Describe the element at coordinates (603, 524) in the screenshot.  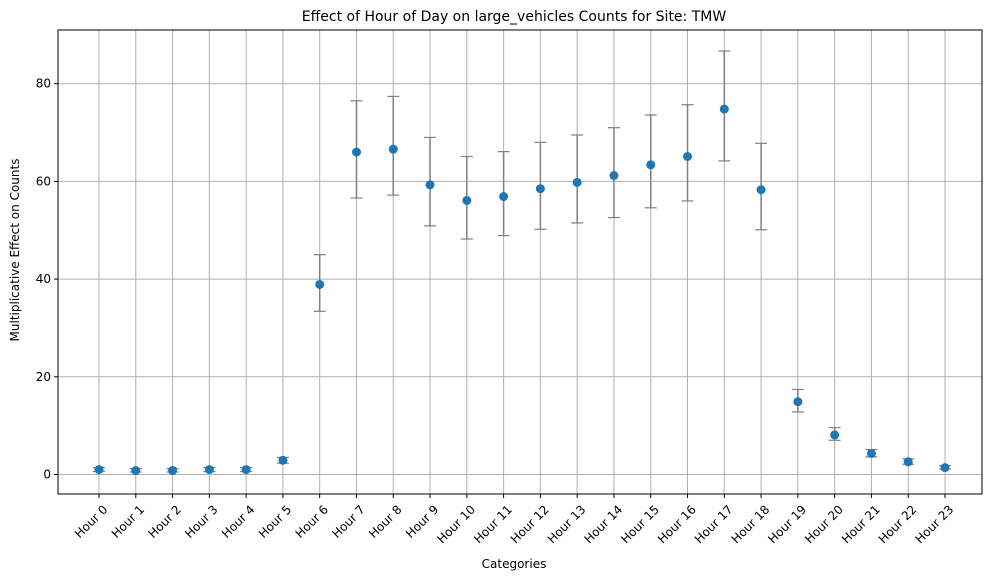
I see `x-tick-label: Hour 14` at that location.